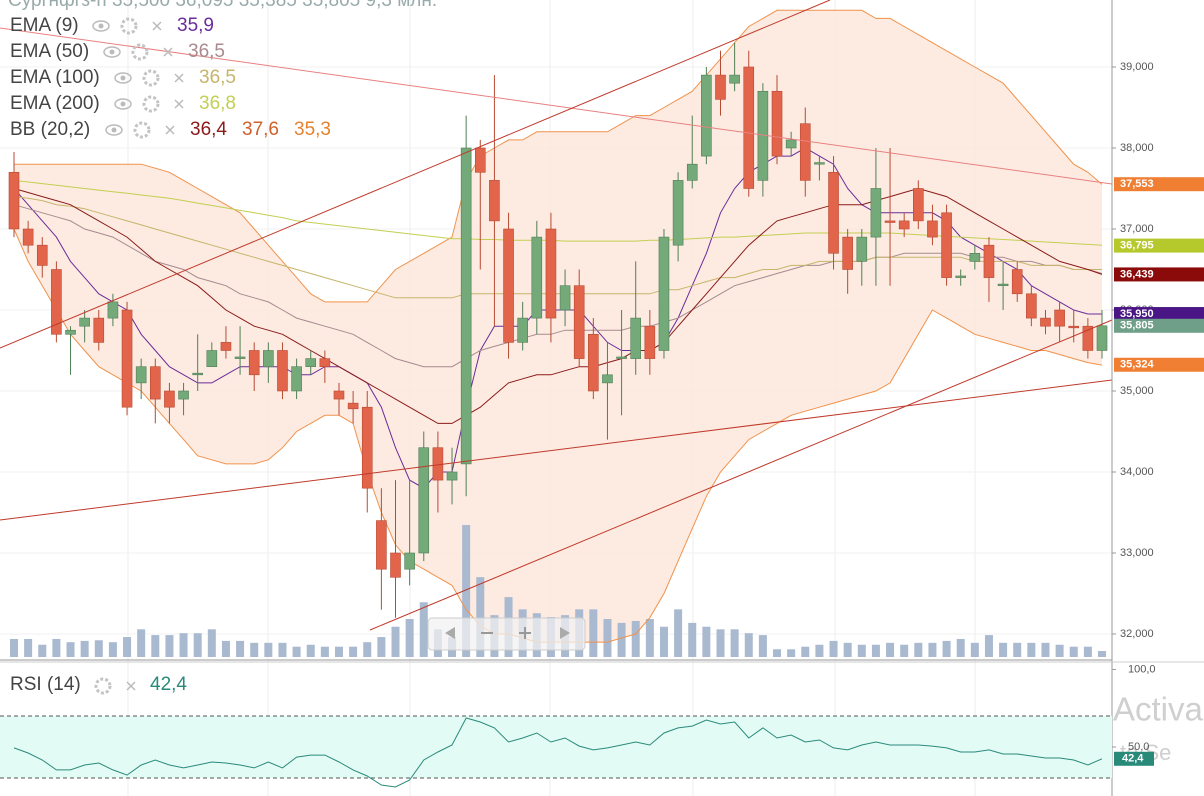 Image resolution: width=1204 pixels, height=796 pixels. What do you see at coordinates (1137, 67) in the screenshot?
I see `y-tick-label: 39,000` at bounding box center [1137, 67].